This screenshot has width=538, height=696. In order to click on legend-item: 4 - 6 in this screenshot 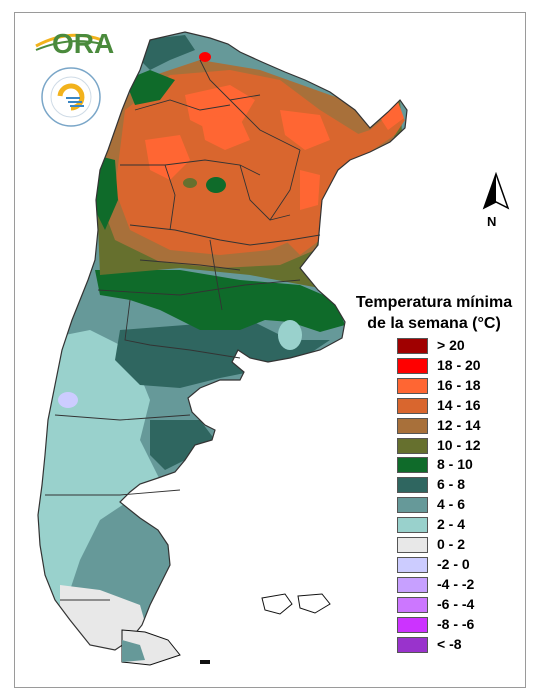, I will do `click(462, 505)`.